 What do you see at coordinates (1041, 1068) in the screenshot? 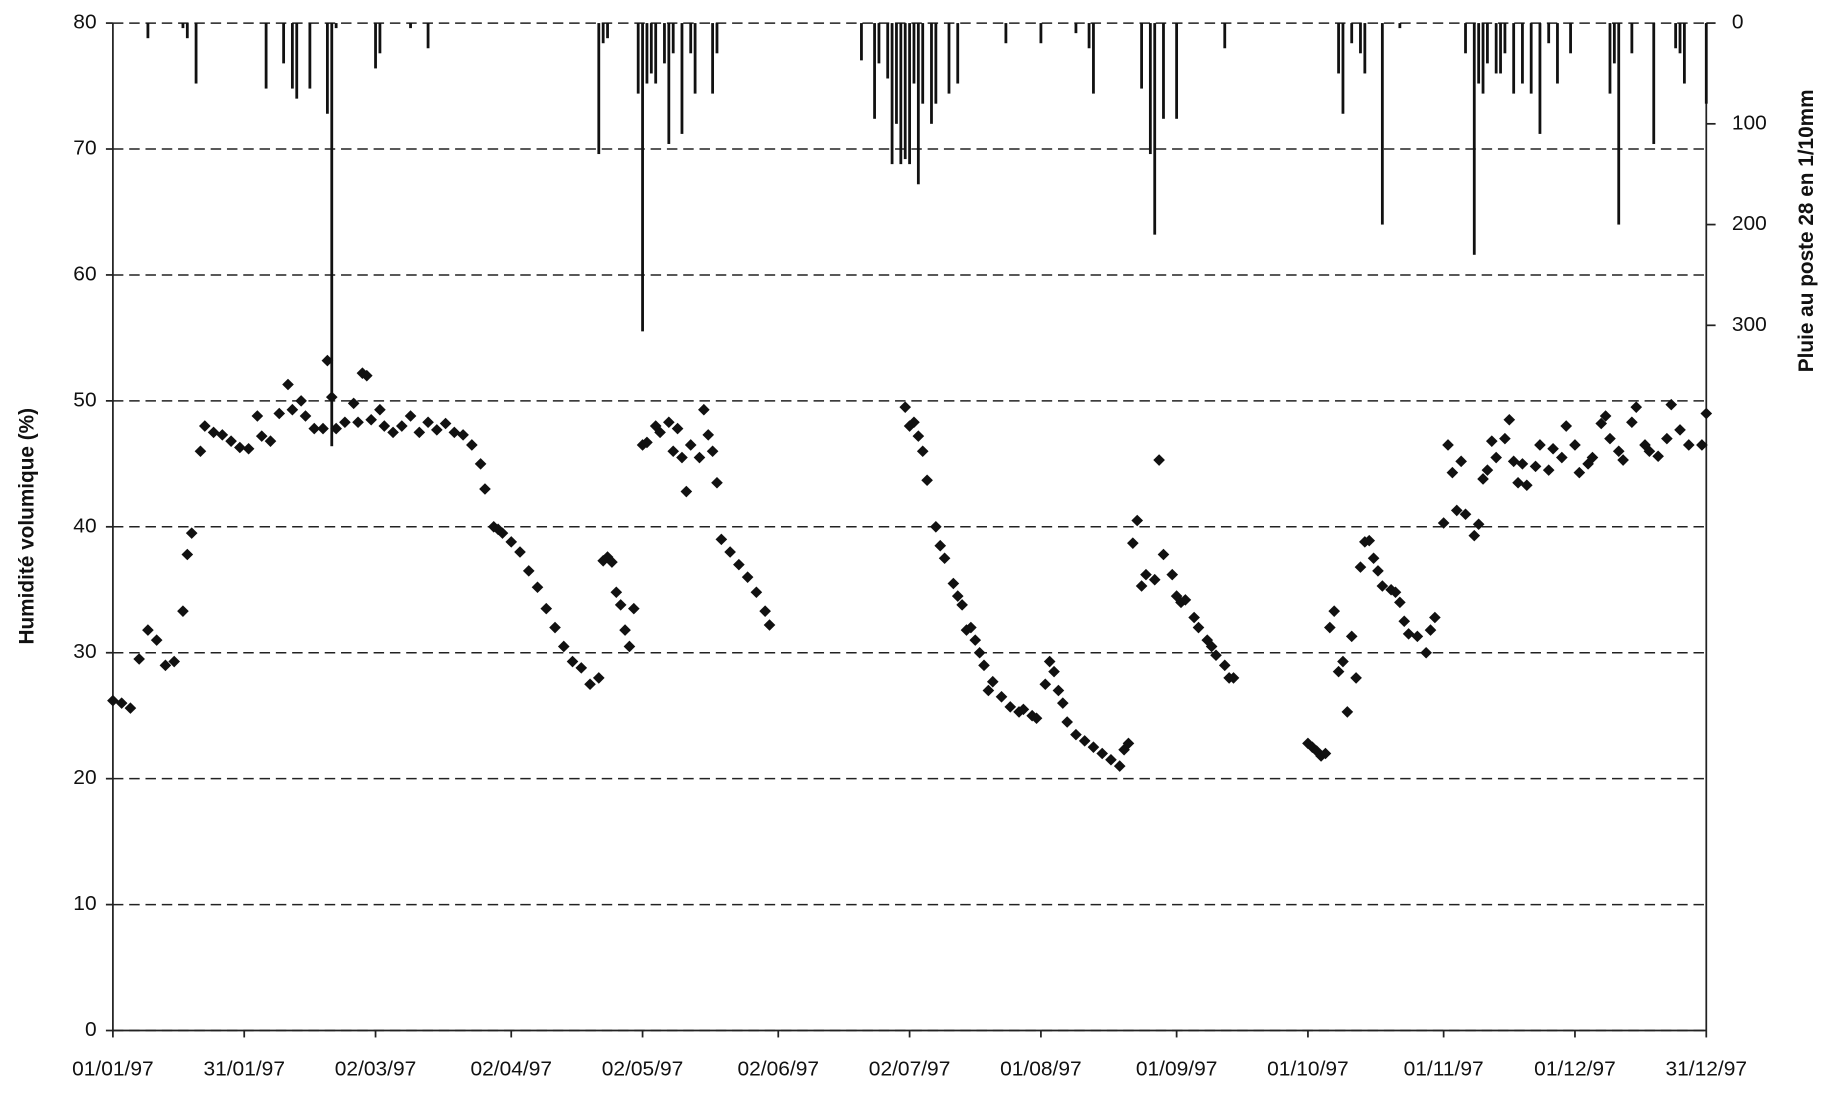
I see `x-tick-label: 01/08/97` at bounding box center [1041, 1068].